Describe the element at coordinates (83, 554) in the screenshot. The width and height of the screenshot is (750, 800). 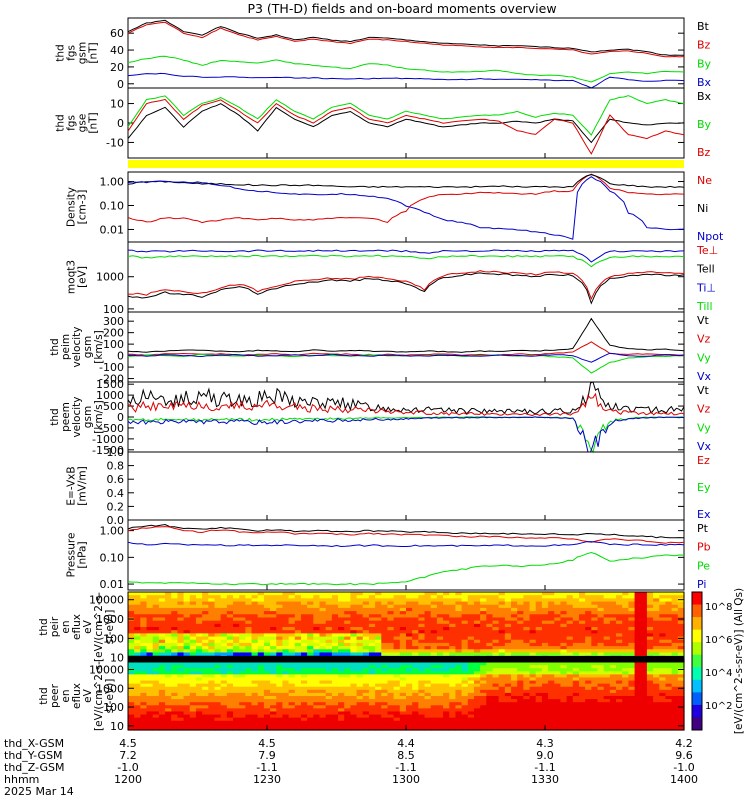
I see `y-axis-label: [nPa]` at that location.